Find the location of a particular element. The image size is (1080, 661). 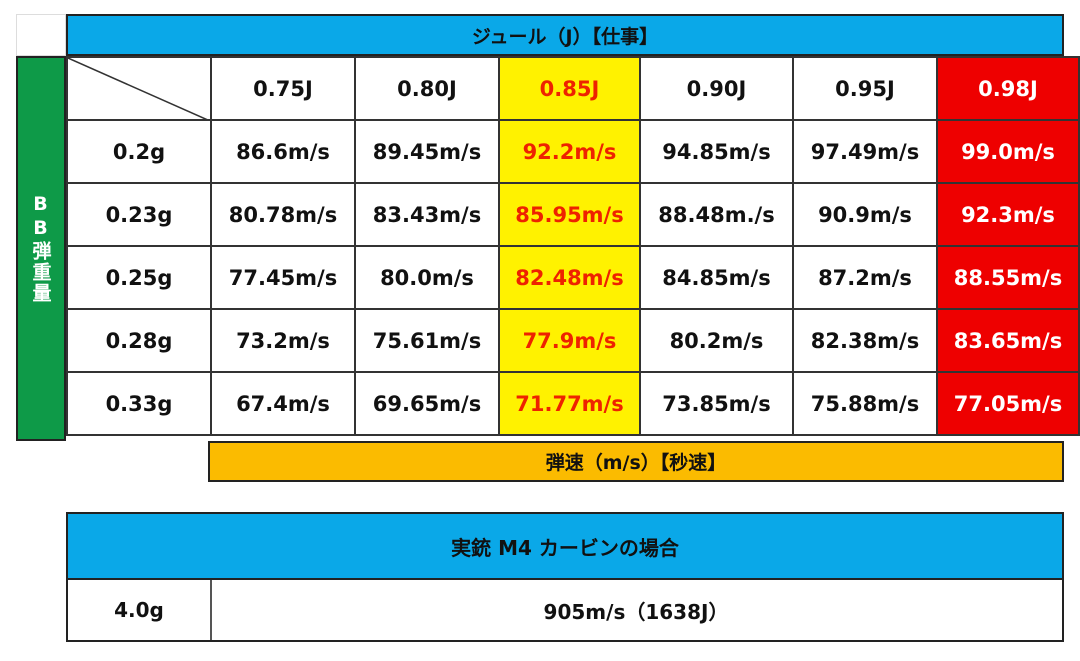

speed-title: 弾速（m/s）【秒速】 is located at coordinates (636, 463).